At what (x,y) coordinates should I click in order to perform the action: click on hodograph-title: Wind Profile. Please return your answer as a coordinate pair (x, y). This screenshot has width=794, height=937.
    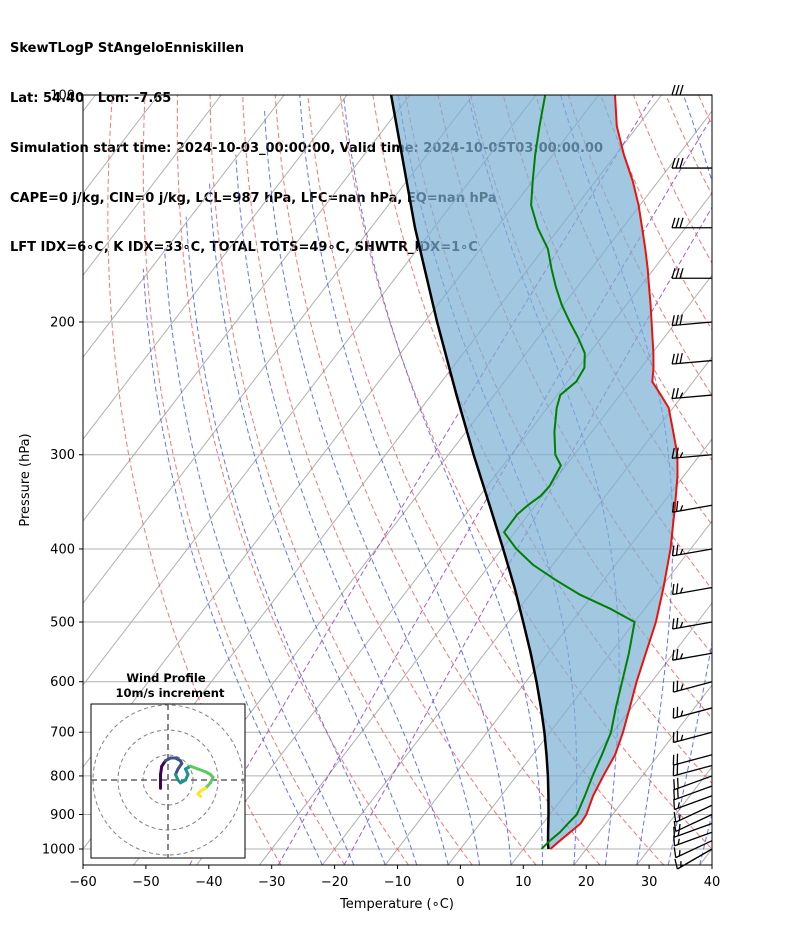
    Looking at the image, I should click on (166, 678).